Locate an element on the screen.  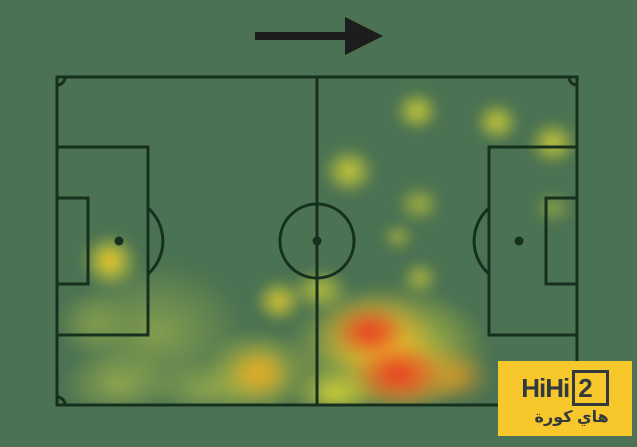
logo-number: 2 is located at coordinates (585, 388).